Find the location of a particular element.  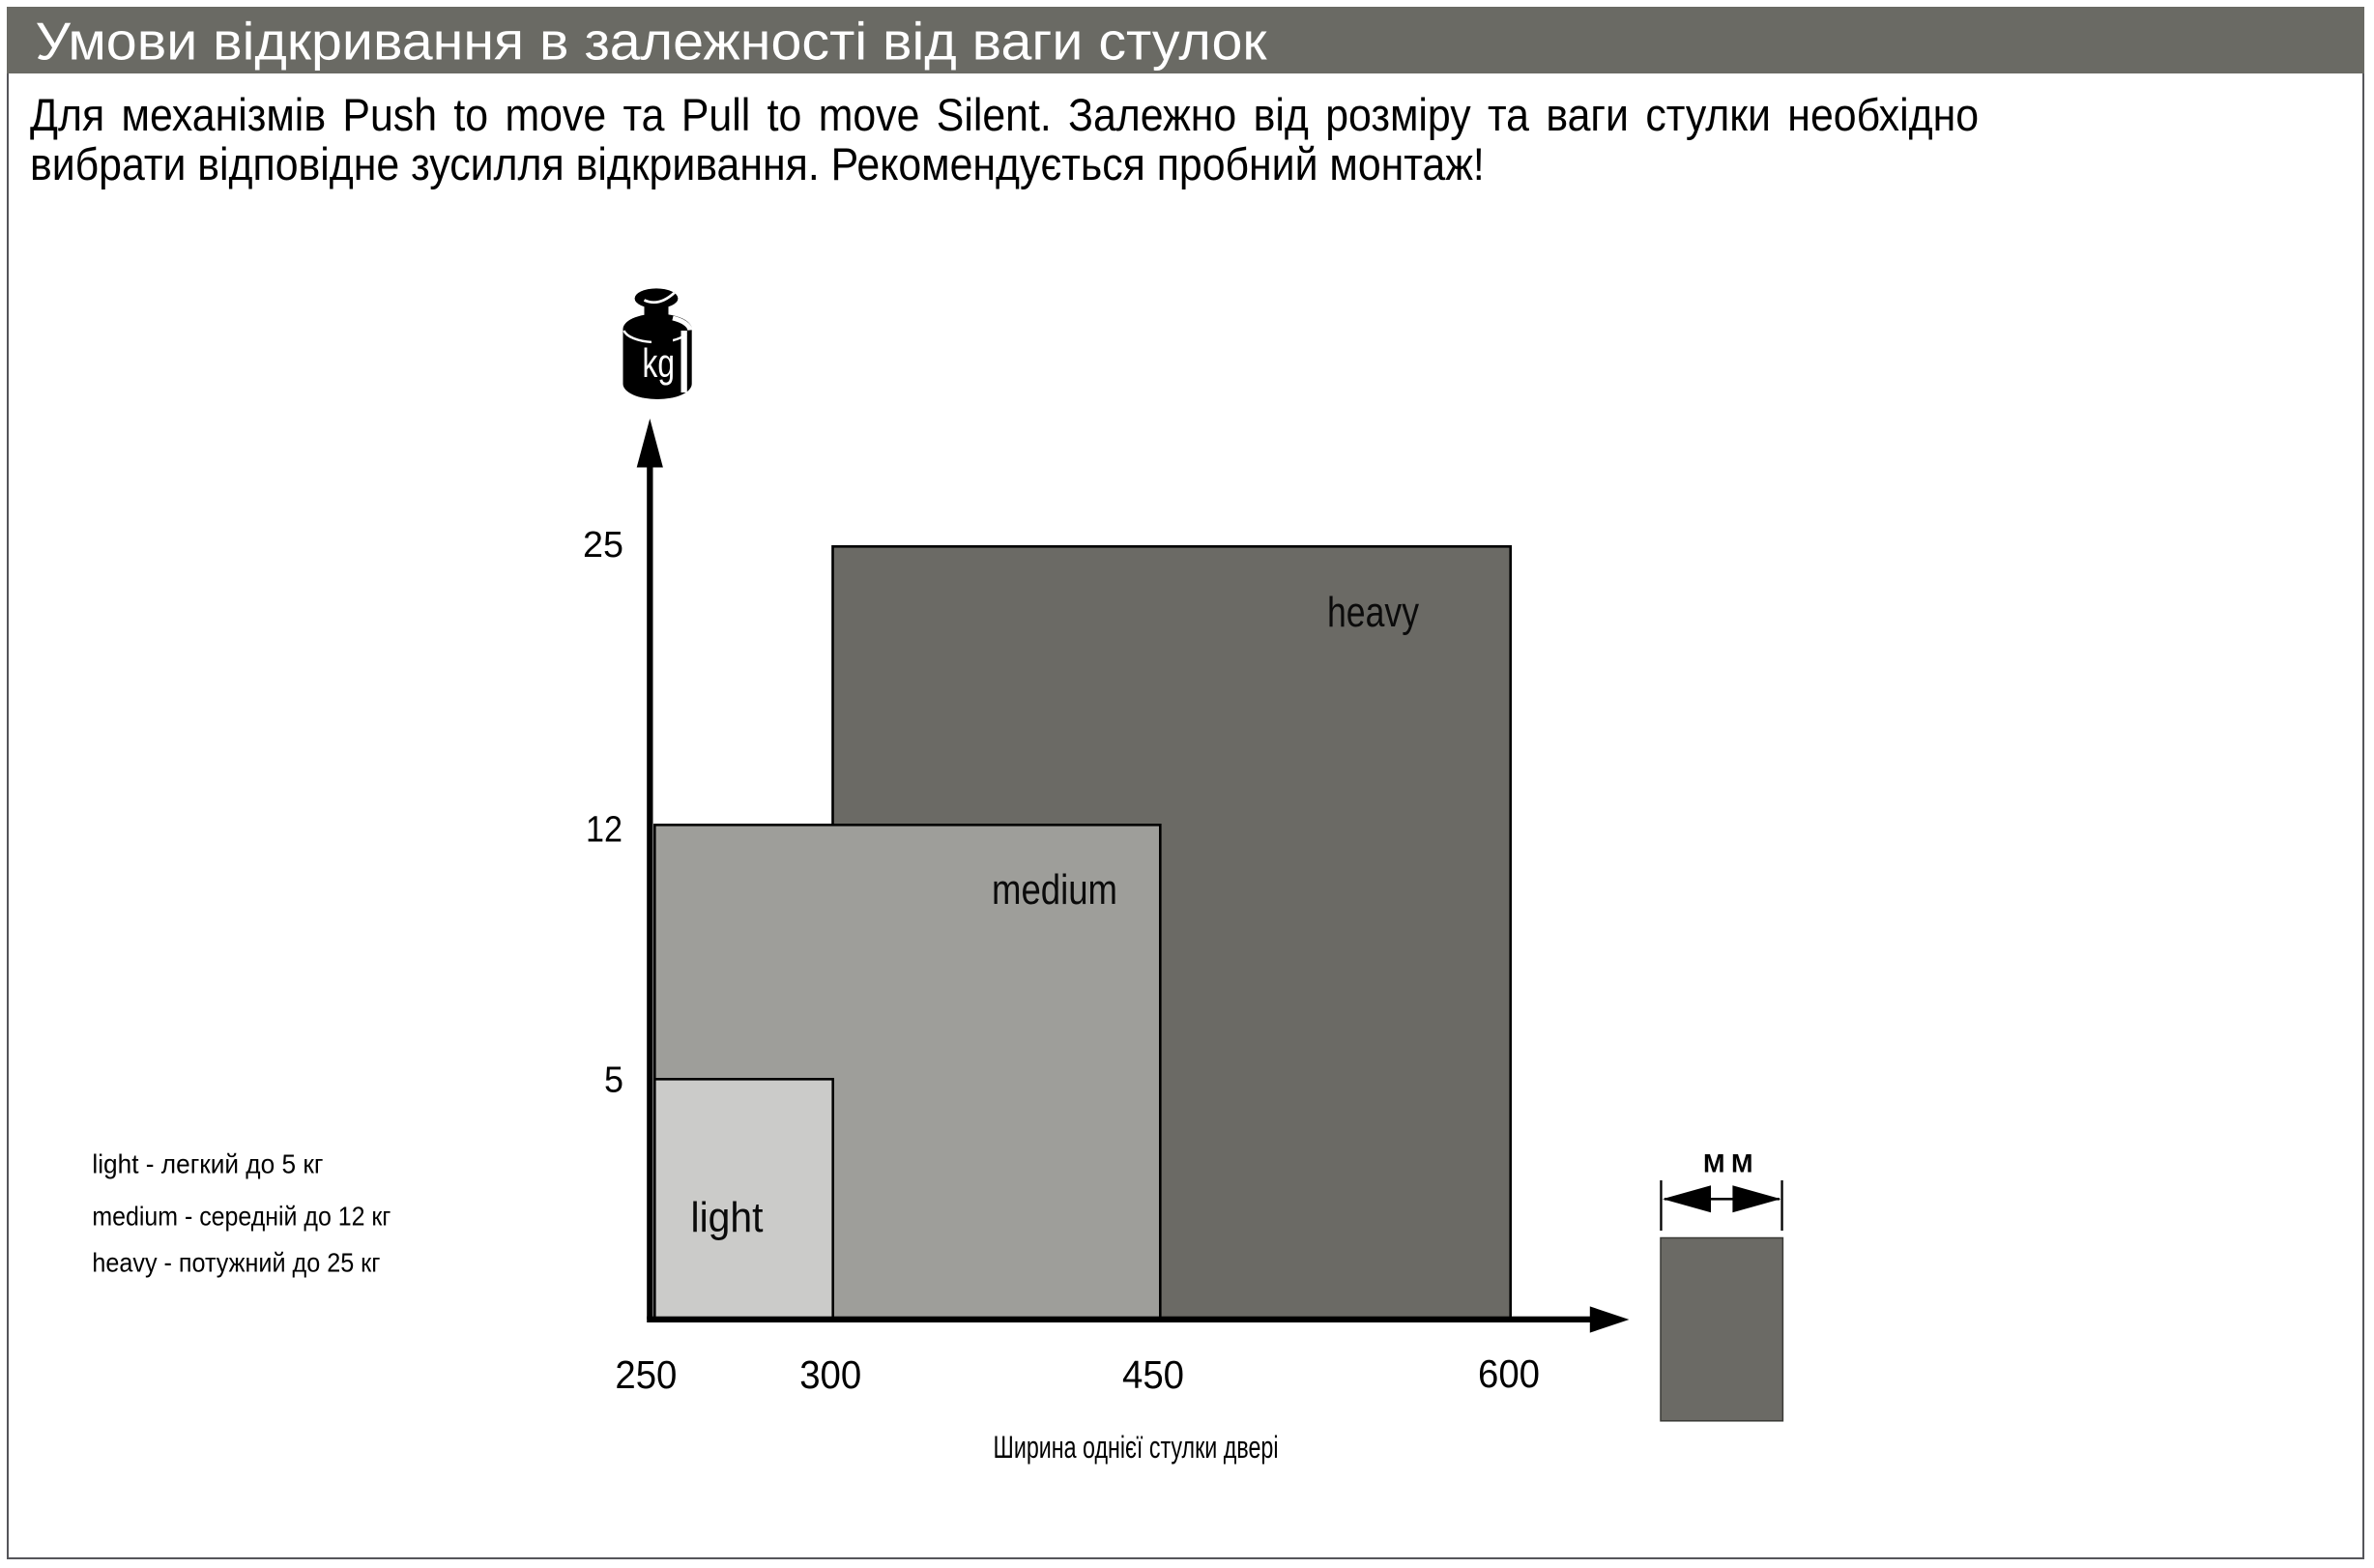

svg-text: heavy is located at coordinates (1373, 612).